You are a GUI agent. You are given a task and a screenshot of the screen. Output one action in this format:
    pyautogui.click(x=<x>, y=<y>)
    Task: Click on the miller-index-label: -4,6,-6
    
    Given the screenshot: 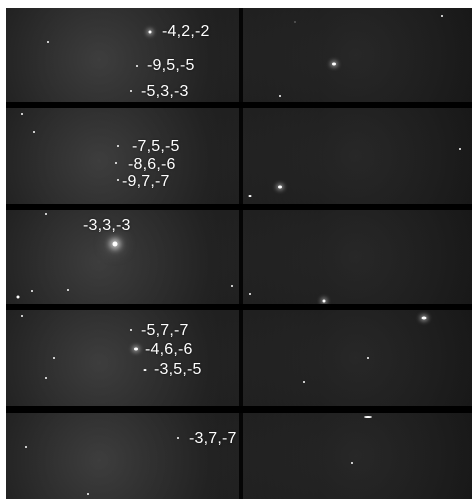 What is the action you would take?
    pyautogui.click(x=169, y=349)
    